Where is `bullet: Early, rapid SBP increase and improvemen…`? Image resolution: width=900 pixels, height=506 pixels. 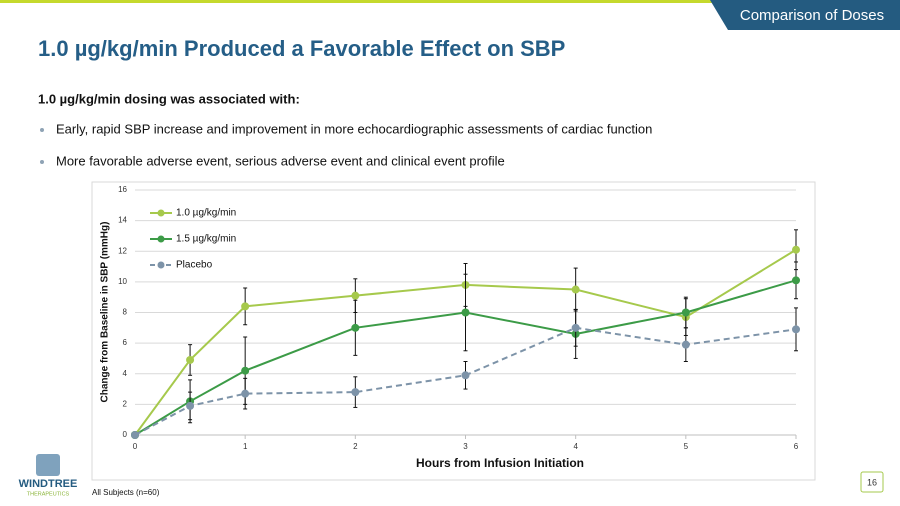
bullet: Early, rapid SBP increase and improvemen… is located at coordinates (354, 128).